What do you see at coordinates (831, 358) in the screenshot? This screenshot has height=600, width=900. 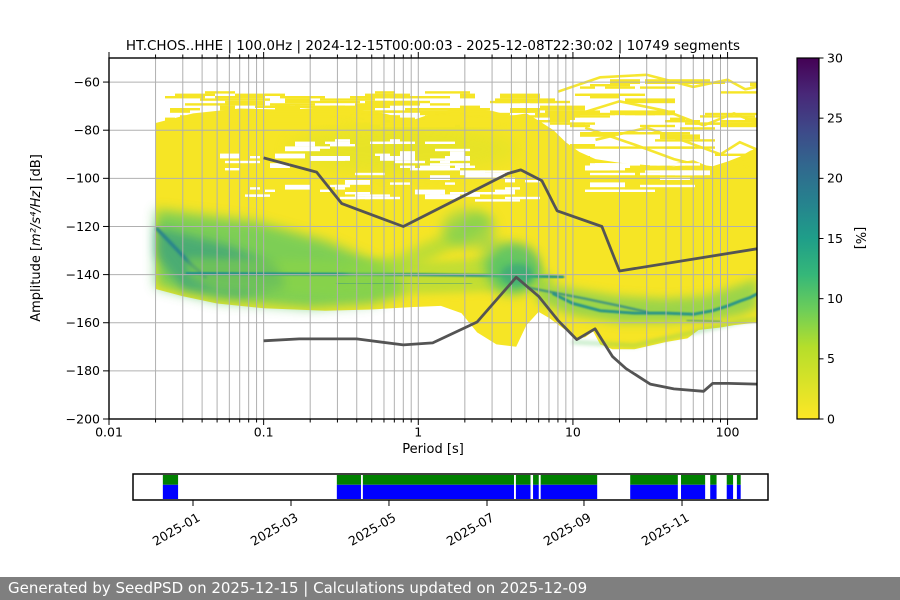 I see `colorbar-tick-label: 5` at bounding box center [831, 358].